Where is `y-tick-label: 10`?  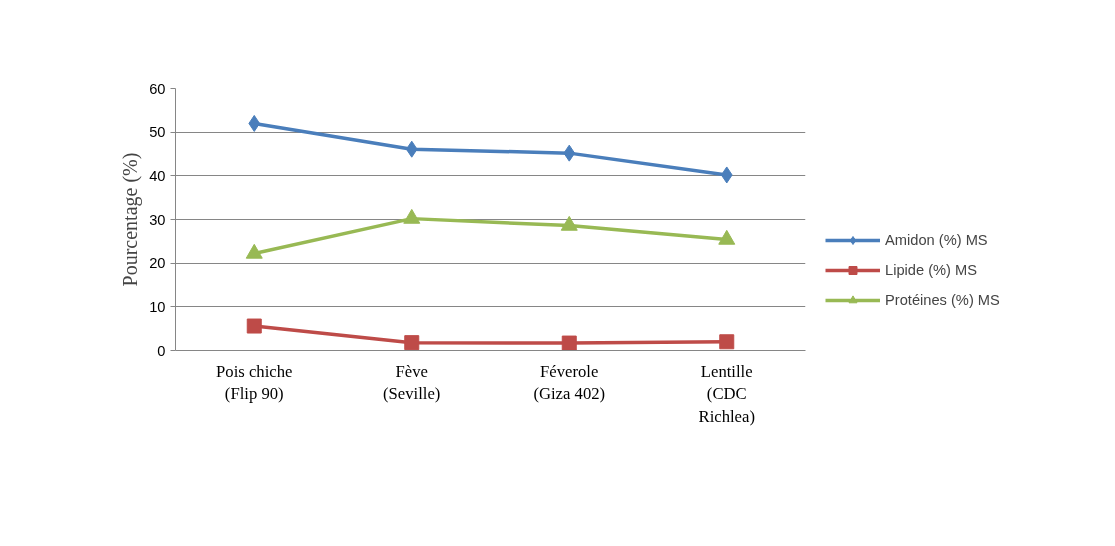 y-tick-label: 10 is located at coordinates (157, 306).